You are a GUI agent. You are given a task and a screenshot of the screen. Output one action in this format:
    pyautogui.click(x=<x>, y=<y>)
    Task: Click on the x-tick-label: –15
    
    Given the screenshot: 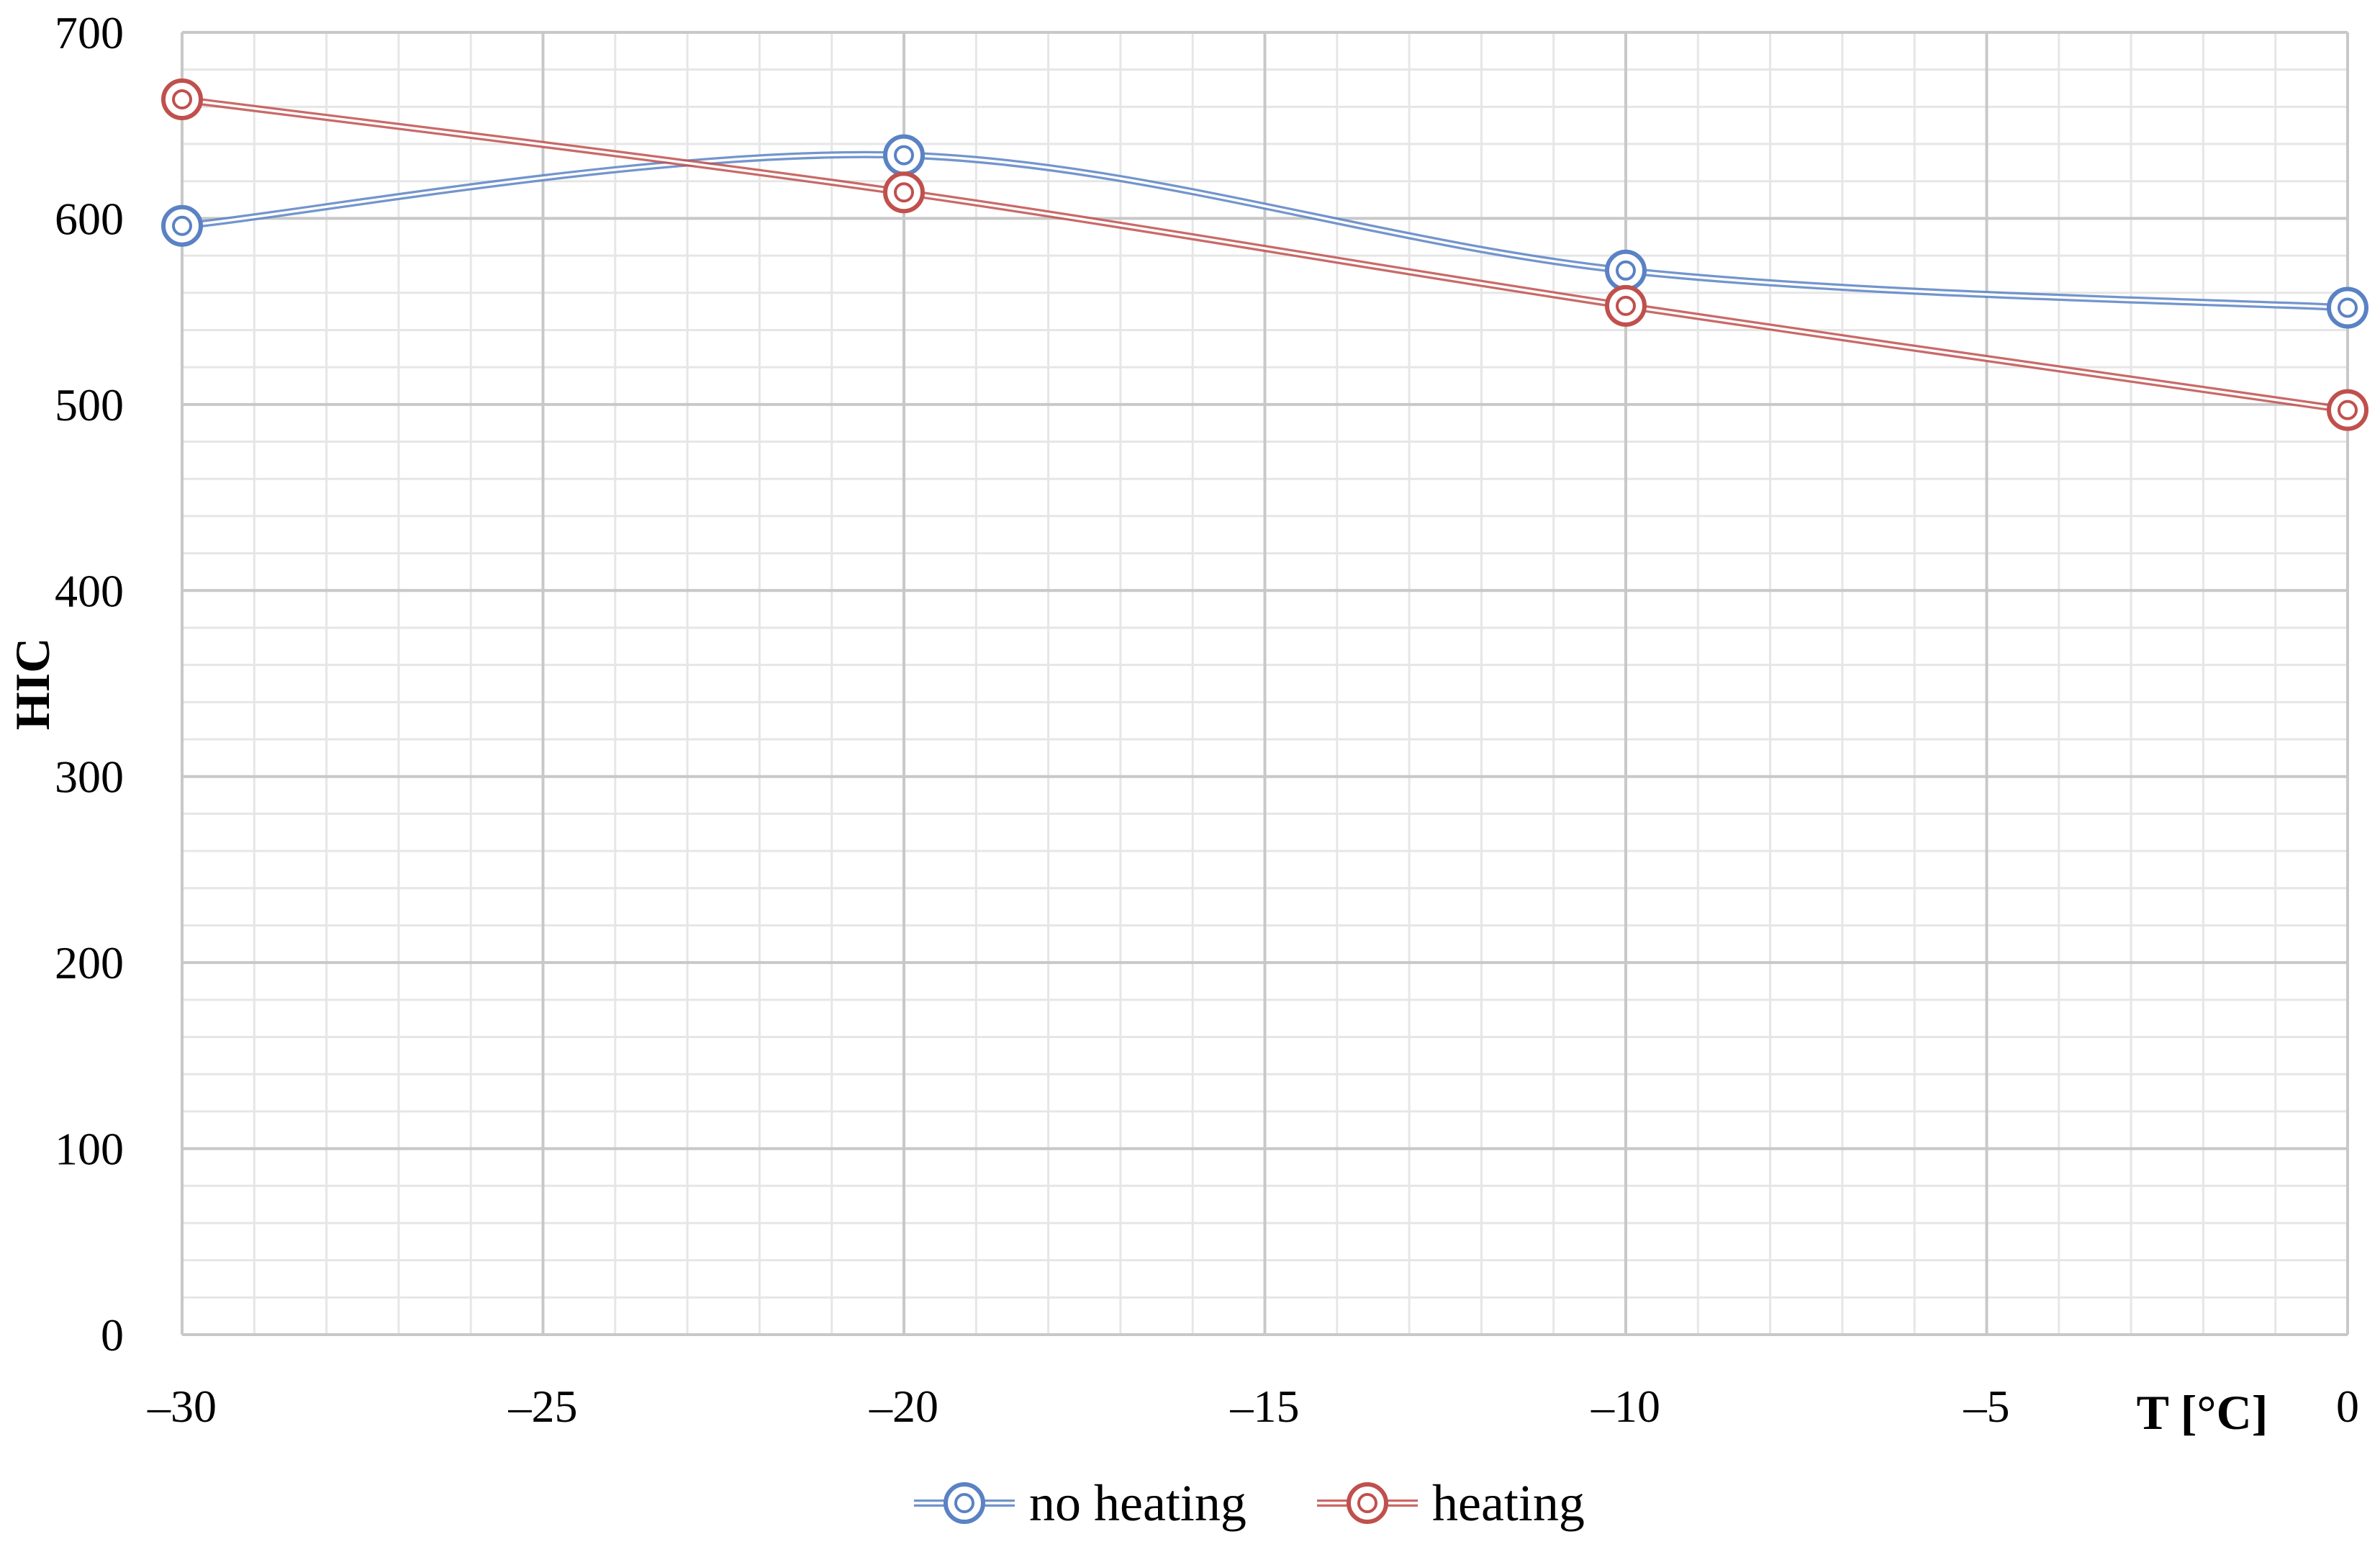 What is the action you would take?
    pyautogui.click(x=1265, y=1406)
    